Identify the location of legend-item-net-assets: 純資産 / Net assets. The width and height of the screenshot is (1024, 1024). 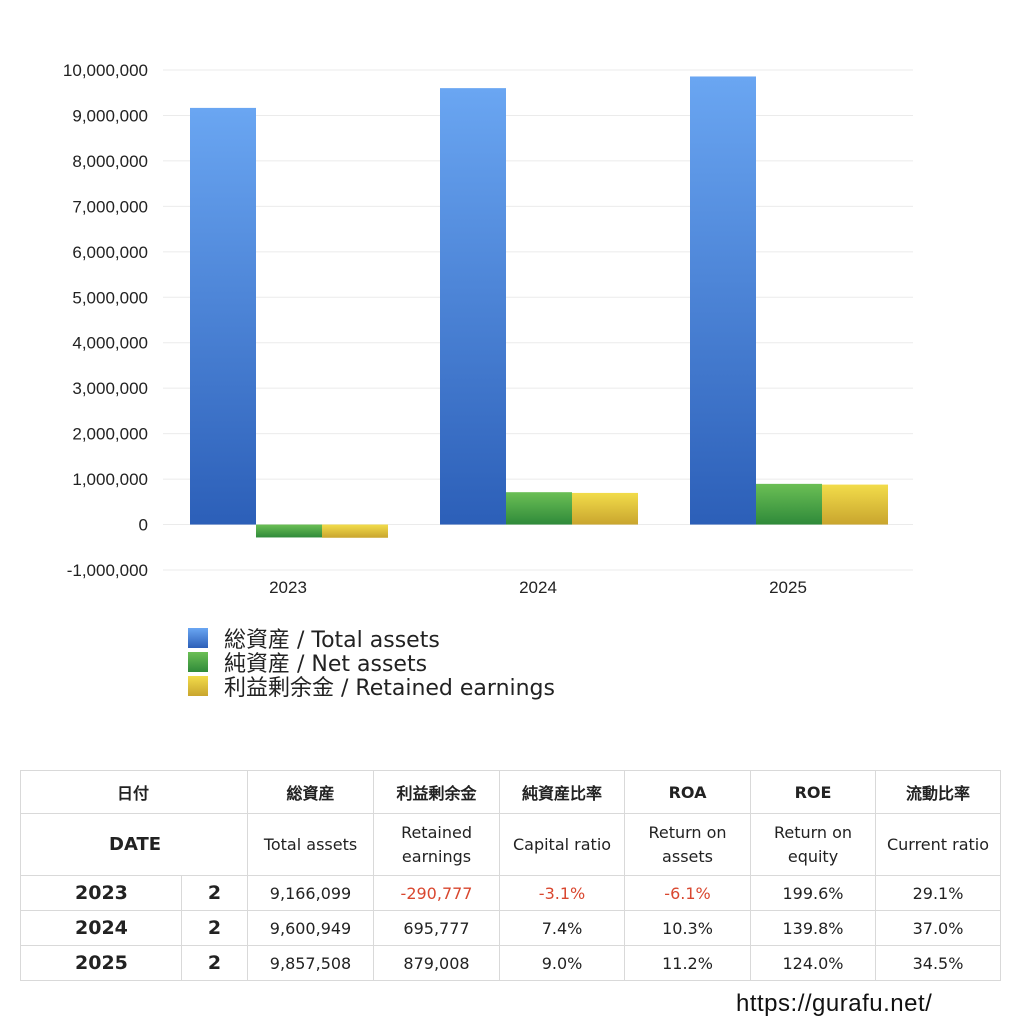
(371, 663).